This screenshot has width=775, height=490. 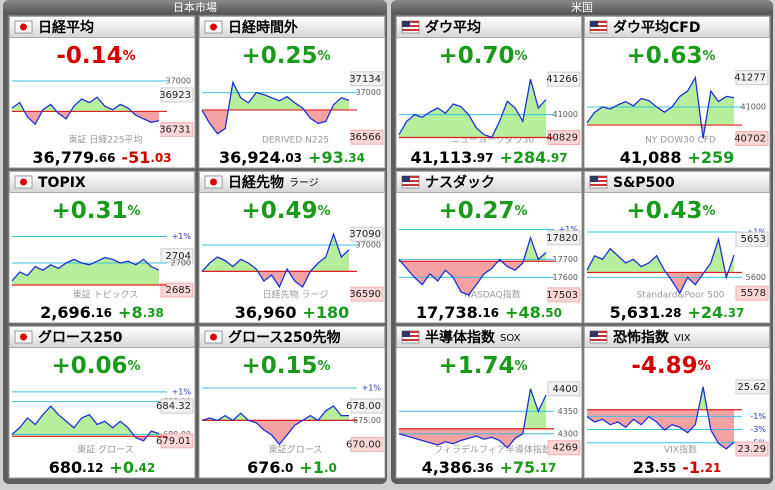 What do you see at coordinates (750, 138) in the screenshot?
I see `level-box-label: 40702` at bounding box center [750, 138].